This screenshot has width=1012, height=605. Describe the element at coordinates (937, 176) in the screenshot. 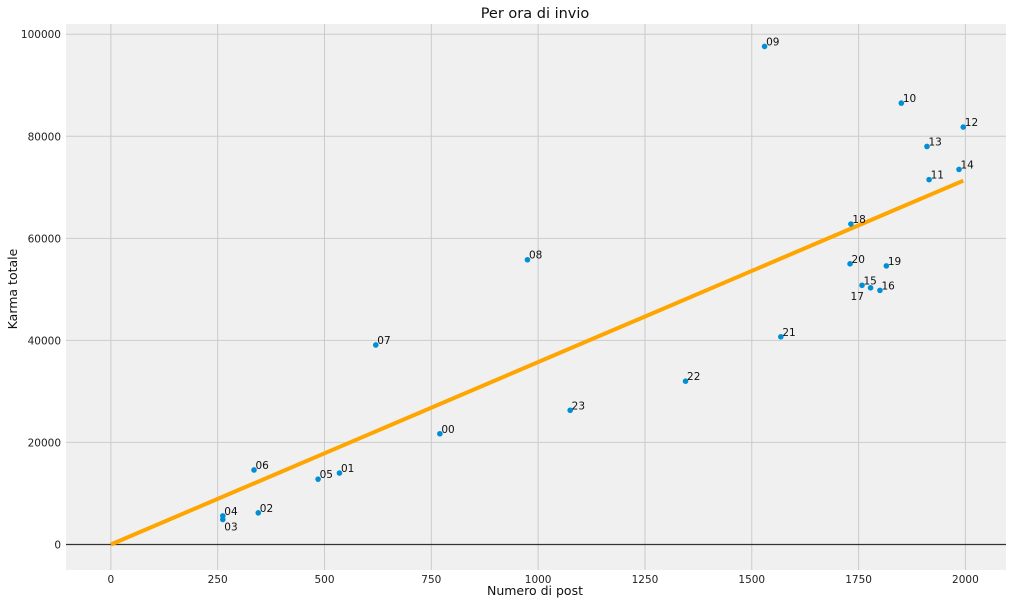

I see `point-label-11: 11` at that location.